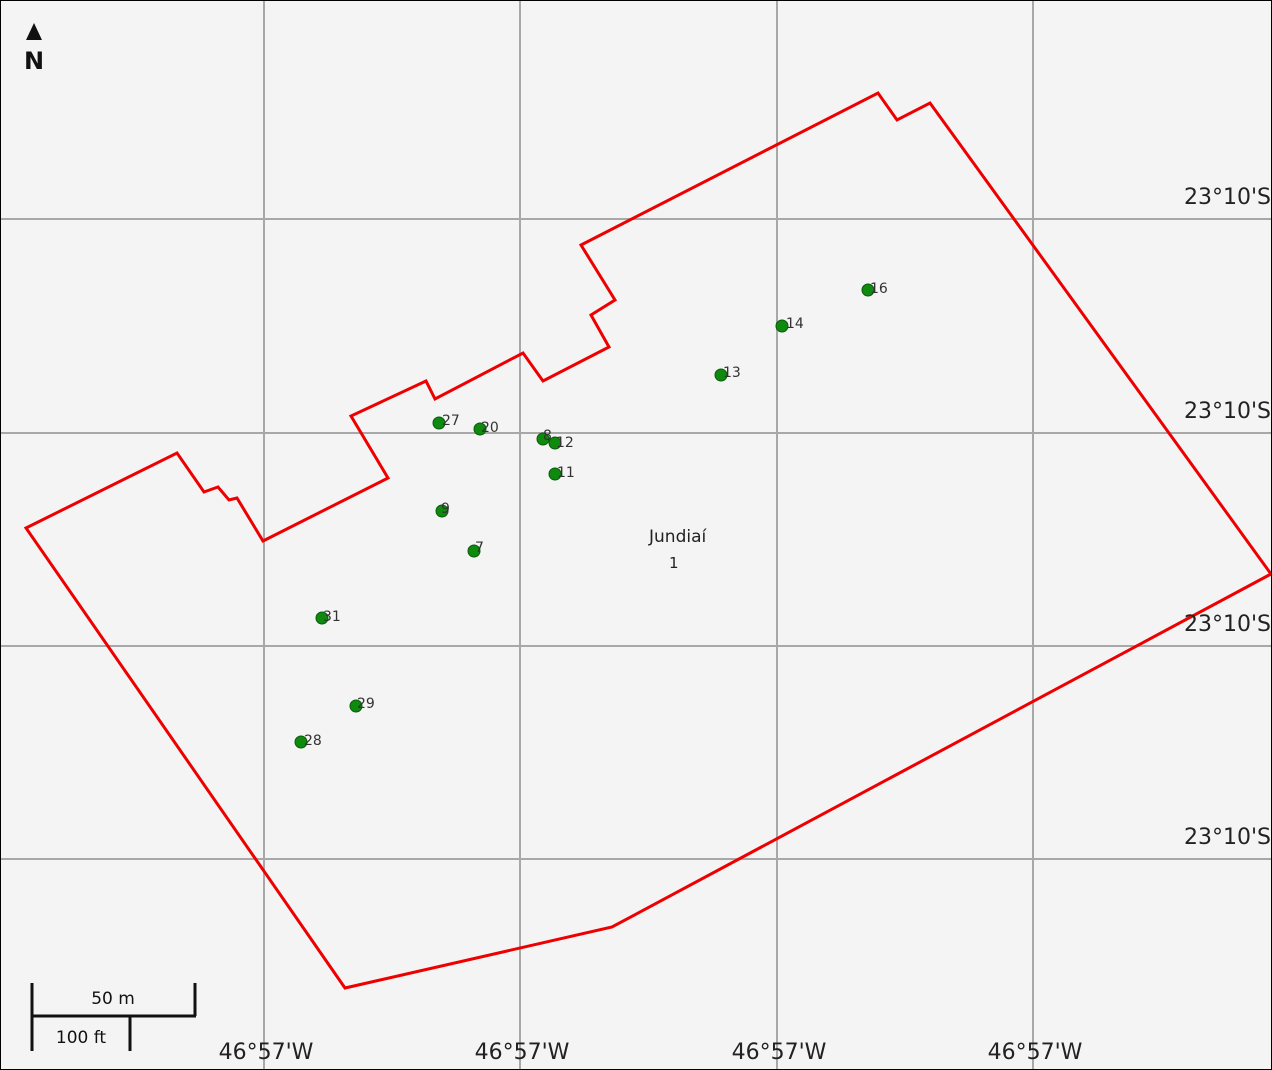 The height and width of the screenshot is (1070, 1272). Describe the element at coordinates (879, 289) in the screenshot. I see `point-label: 16` at that location.